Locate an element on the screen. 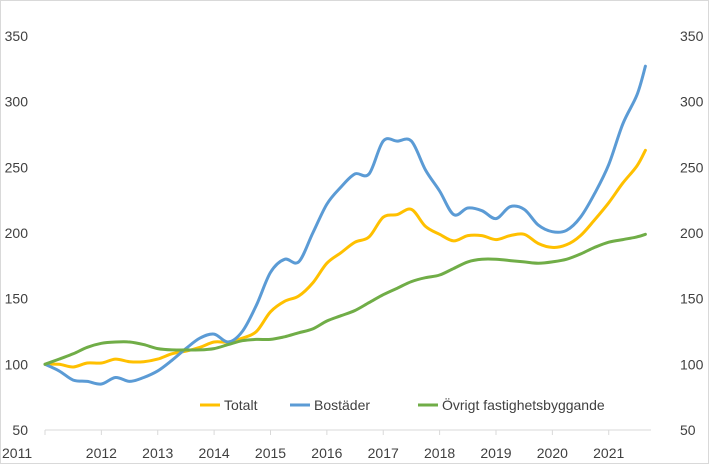 Image resolution: width=709 pixels, height=469 pixels. y-tick-label-right: 100 is located at coordinates (692, 364).